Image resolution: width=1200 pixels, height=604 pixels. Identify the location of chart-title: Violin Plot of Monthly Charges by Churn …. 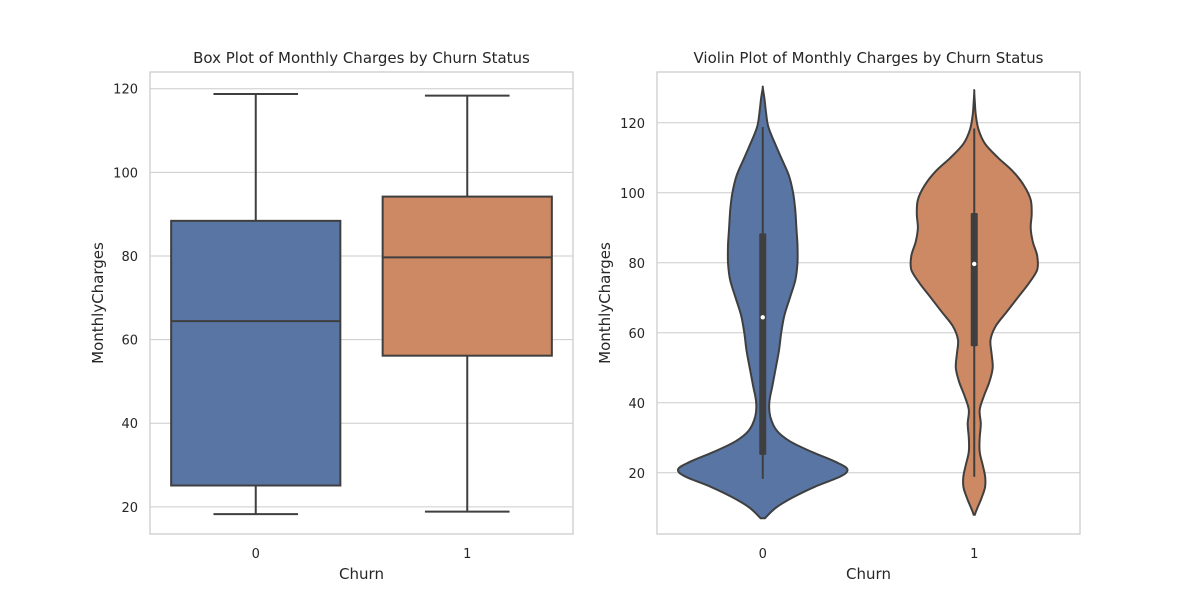
(868, 58).